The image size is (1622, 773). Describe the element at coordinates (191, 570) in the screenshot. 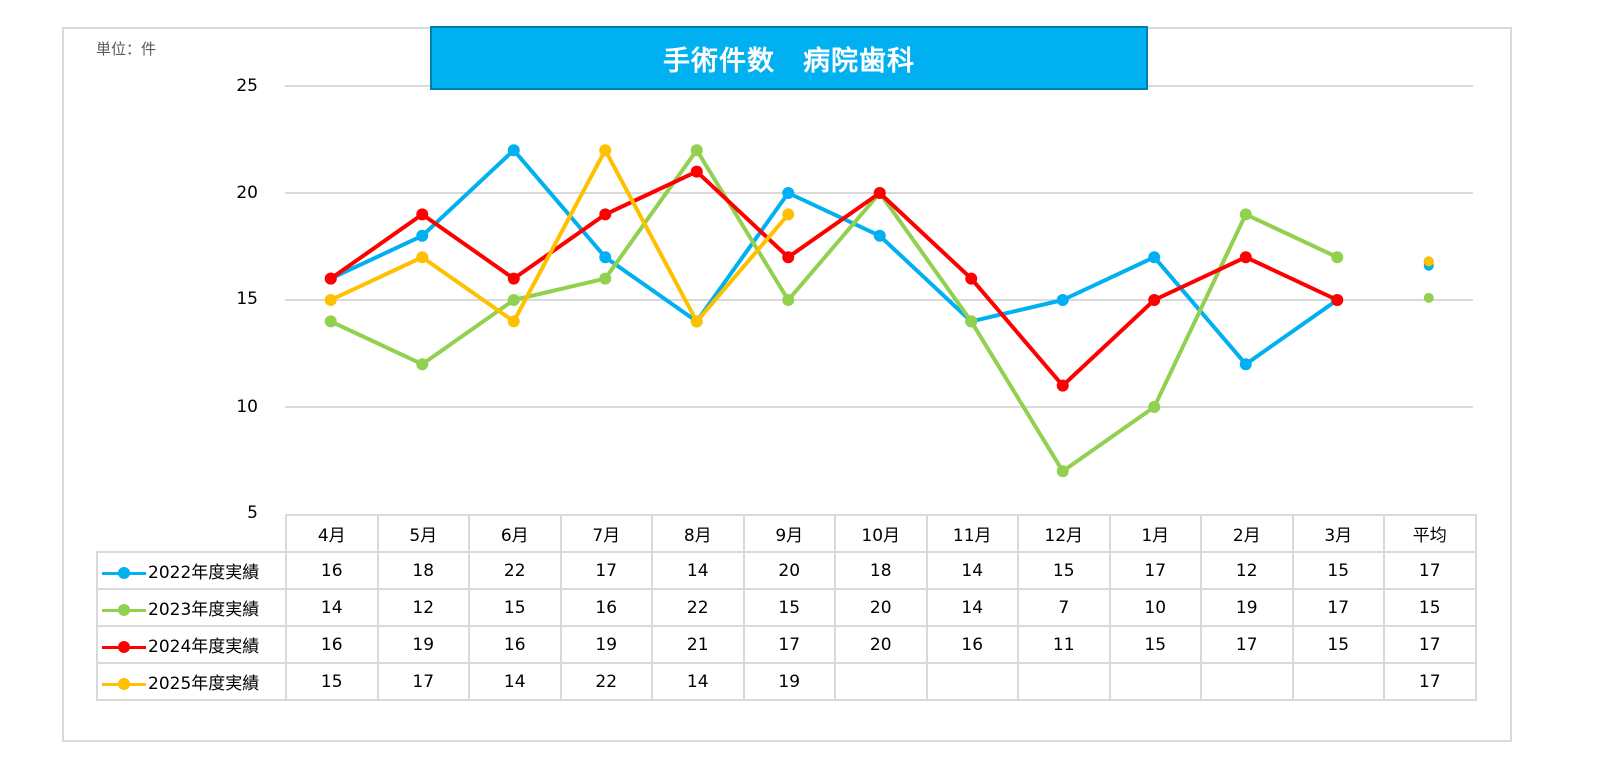

I see `legend-cell: 2022年度実績` at that location.